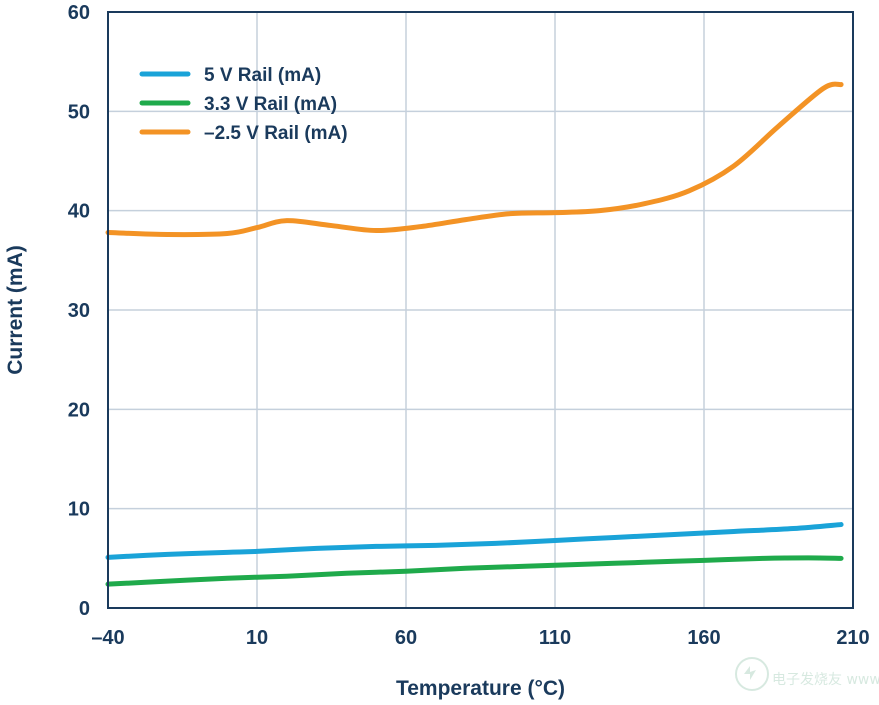 The width and height of the screenshot is (879, 705). Describe the element at coordinates (79, 112) in the screenshot. I see `y-tick-label: 50` at that location.